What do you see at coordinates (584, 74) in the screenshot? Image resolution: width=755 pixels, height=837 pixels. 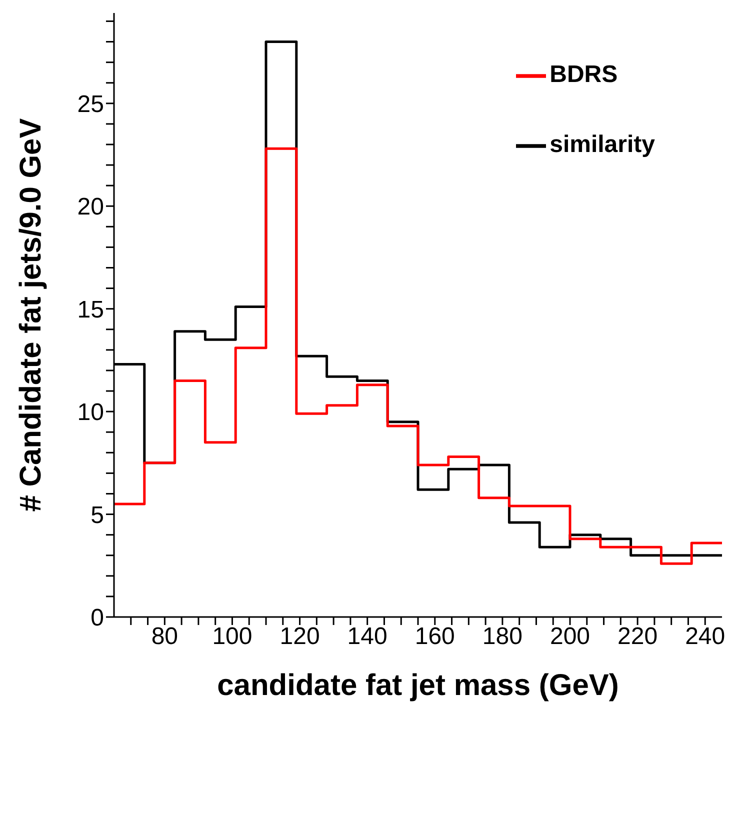 I see `legend-label: BDRS` at bounding box center [584, 74].